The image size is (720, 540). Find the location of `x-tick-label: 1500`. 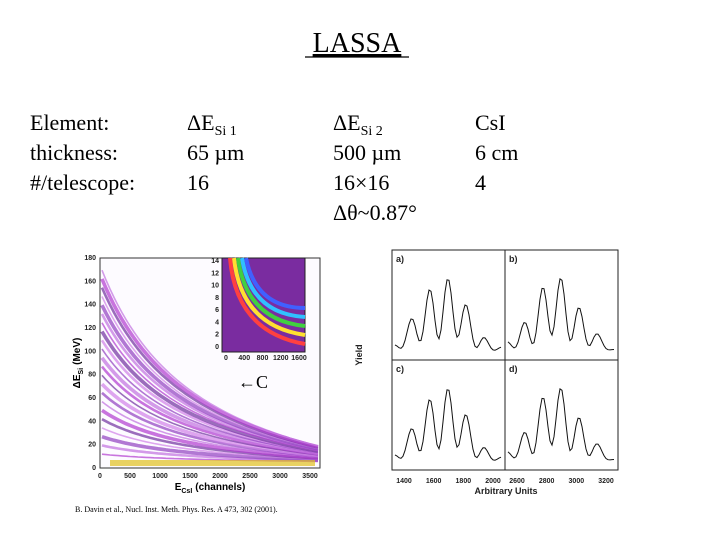

x-tick-label: 1500 is located at coordinates (190, 476).